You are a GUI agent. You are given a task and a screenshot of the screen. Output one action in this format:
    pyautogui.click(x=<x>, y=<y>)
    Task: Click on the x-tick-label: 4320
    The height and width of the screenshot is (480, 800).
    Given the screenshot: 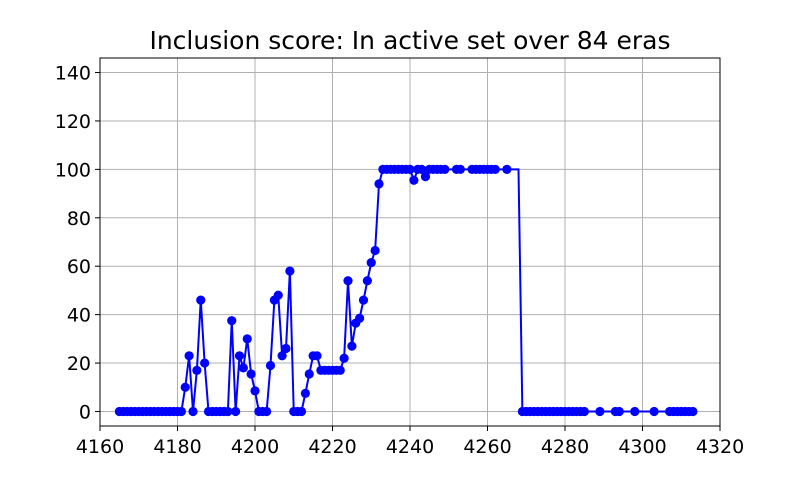 What is the action you would take?
    pyautogui.click(x=720, y=447)
    